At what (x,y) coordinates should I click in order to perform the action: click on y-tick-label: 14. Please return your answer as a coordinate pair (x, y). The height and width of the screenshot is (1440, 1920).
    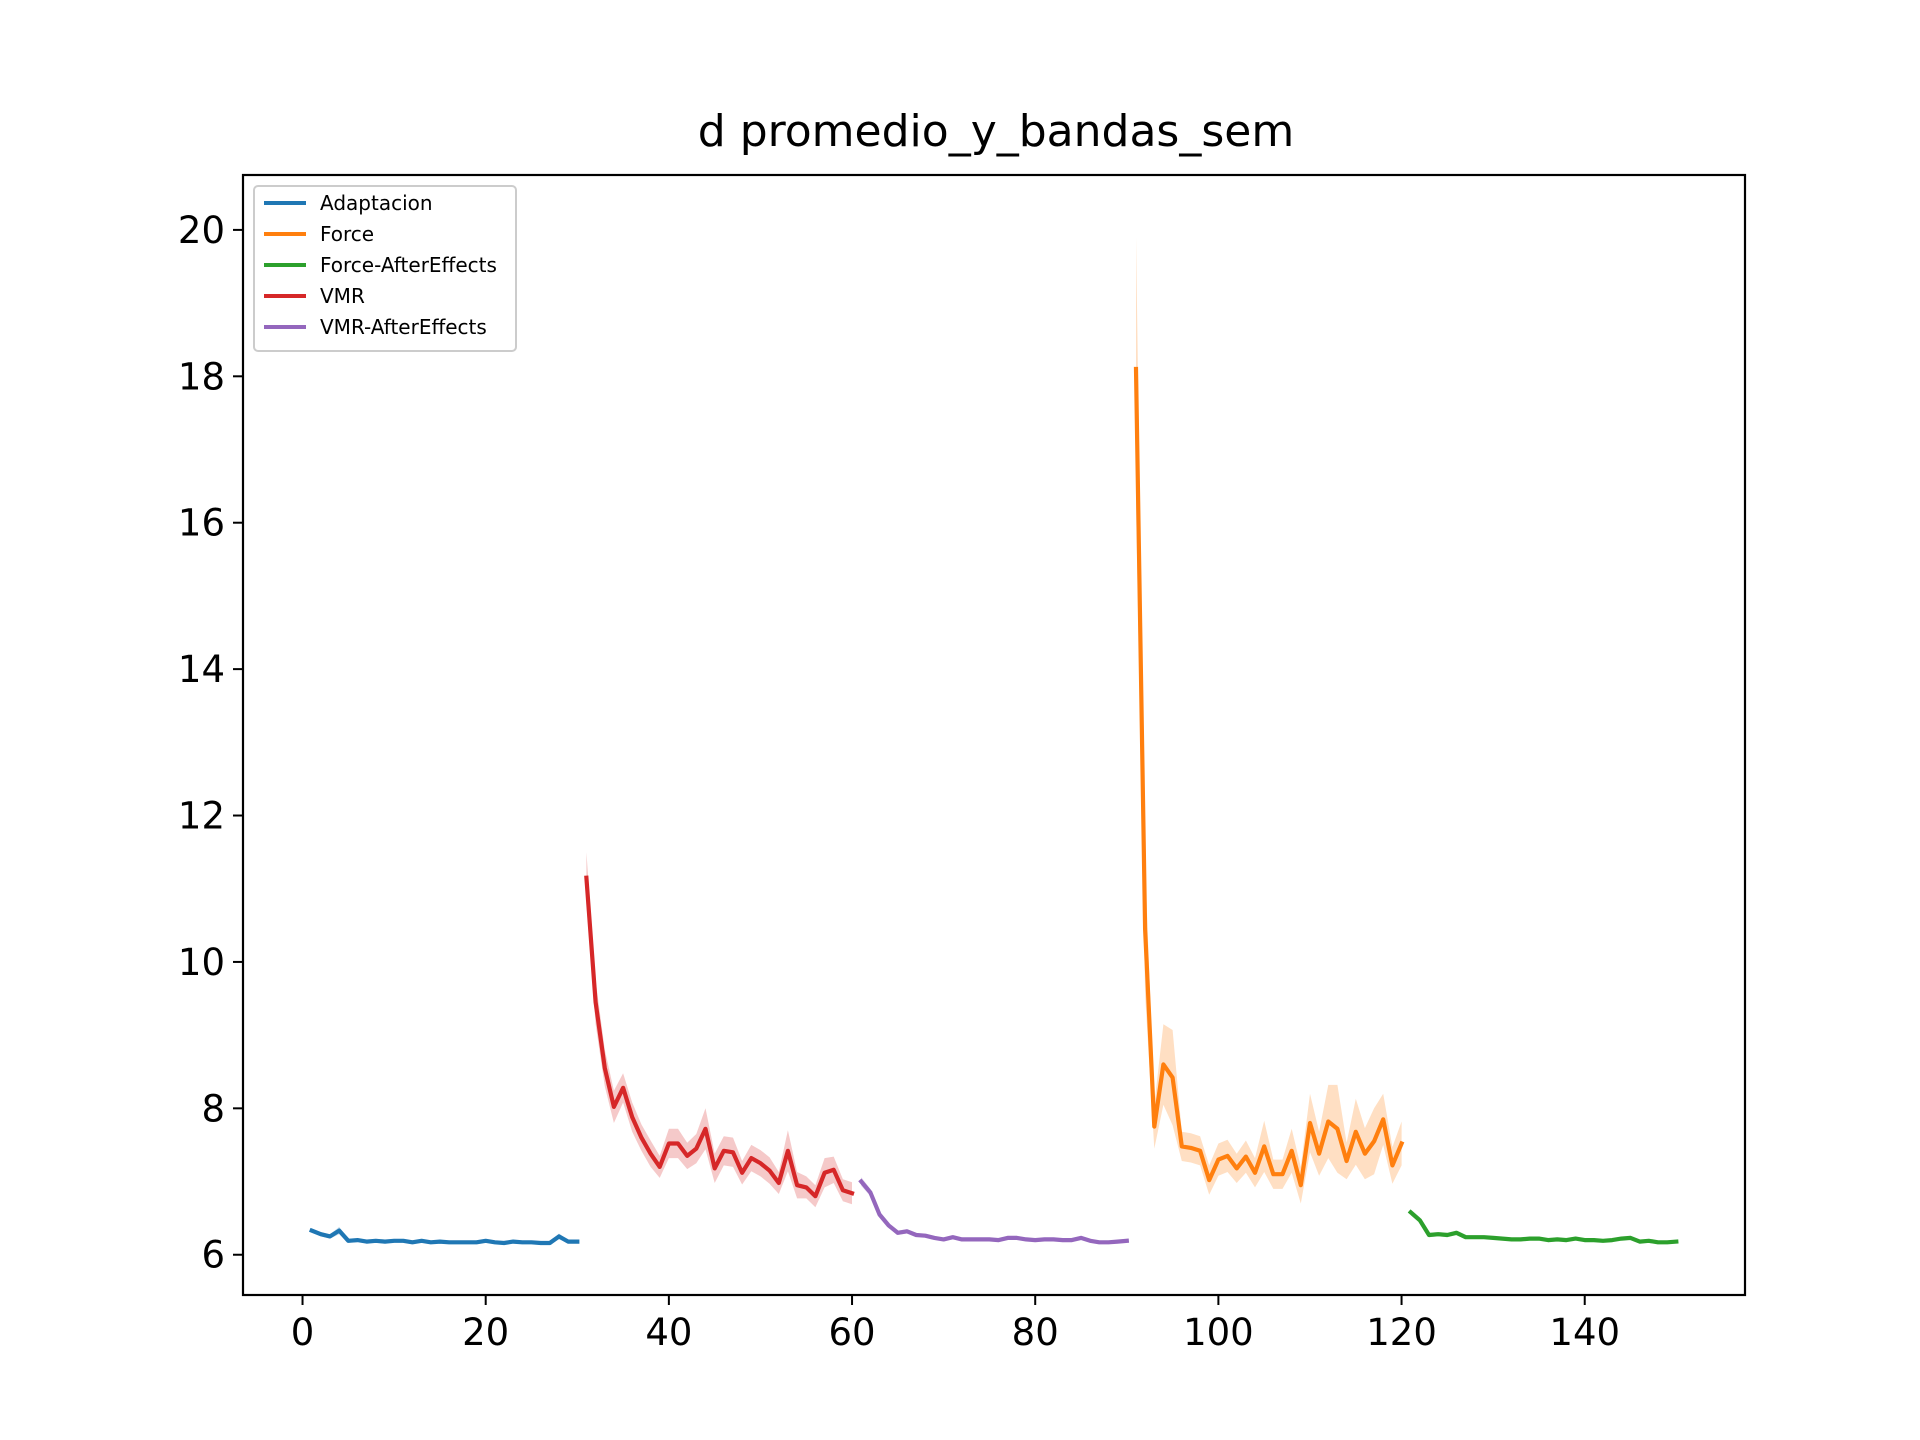
    Looking at the image, I should click on (201, 669).